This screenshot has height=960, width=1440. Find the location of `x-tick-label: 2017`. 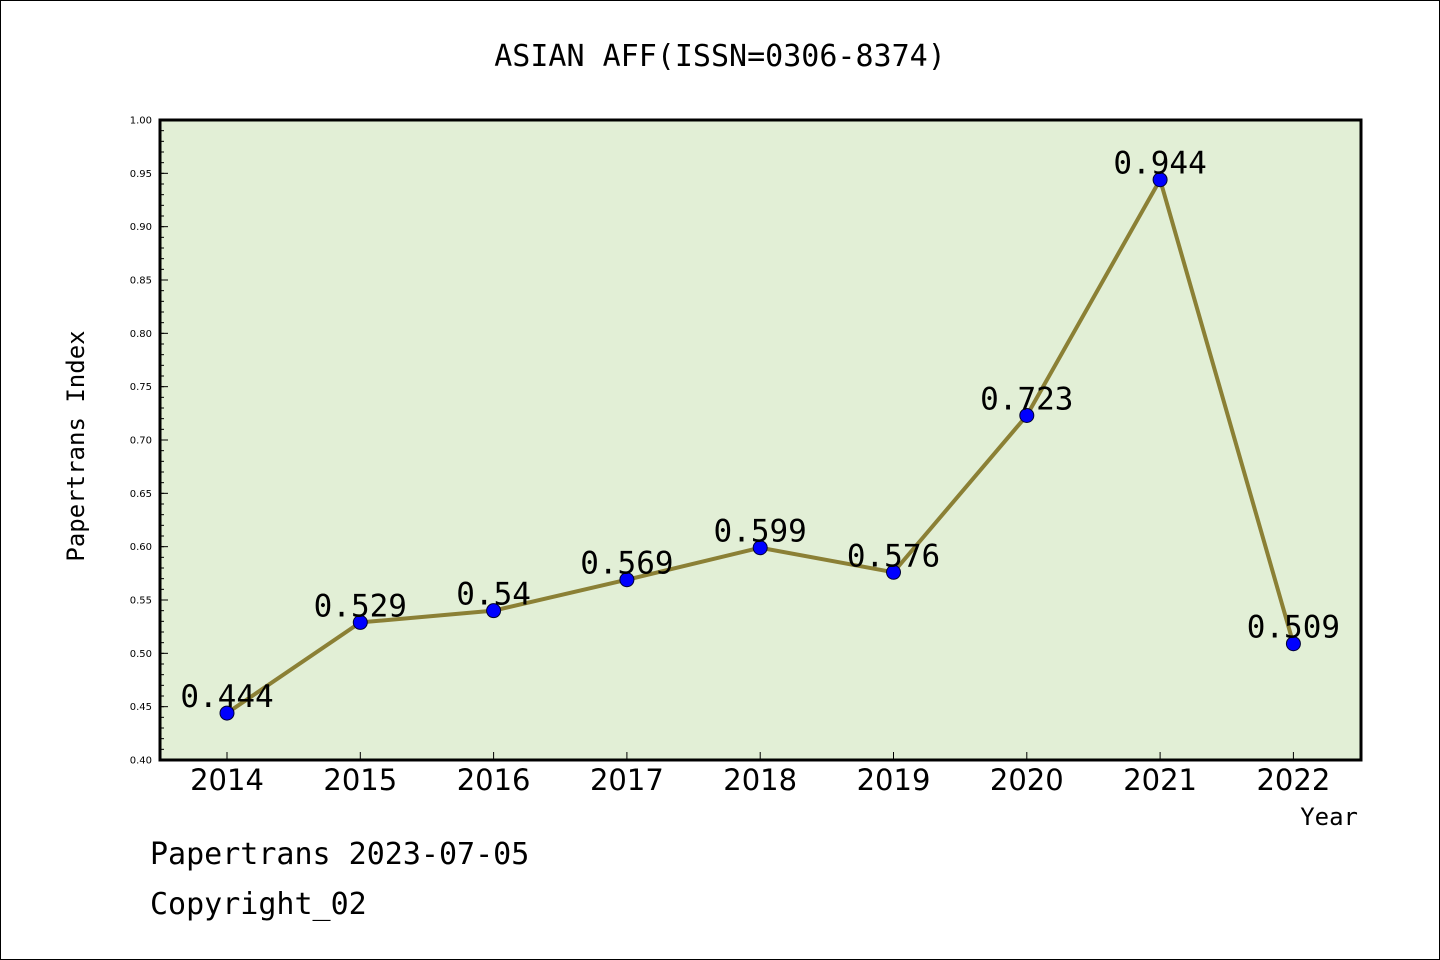

x-tick-label: 2017 is located at coordinates (627, 780).